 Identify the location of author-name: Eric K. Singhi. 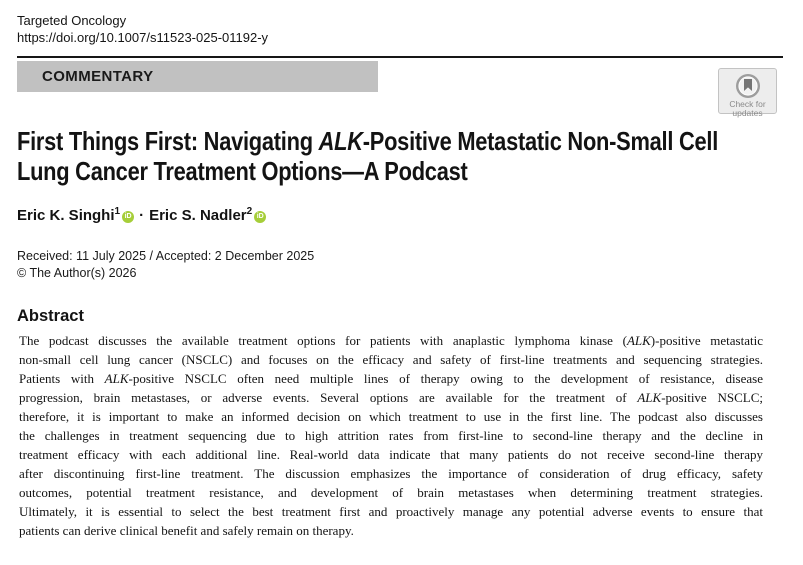
(66, 215).